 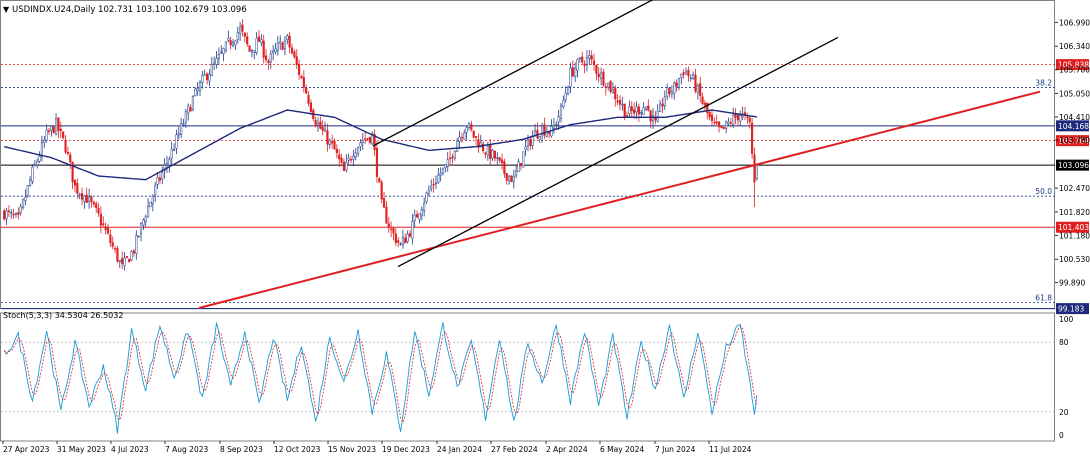 I want to click on price-level-badge-label: 103.096, so click(x=1073, y=165).